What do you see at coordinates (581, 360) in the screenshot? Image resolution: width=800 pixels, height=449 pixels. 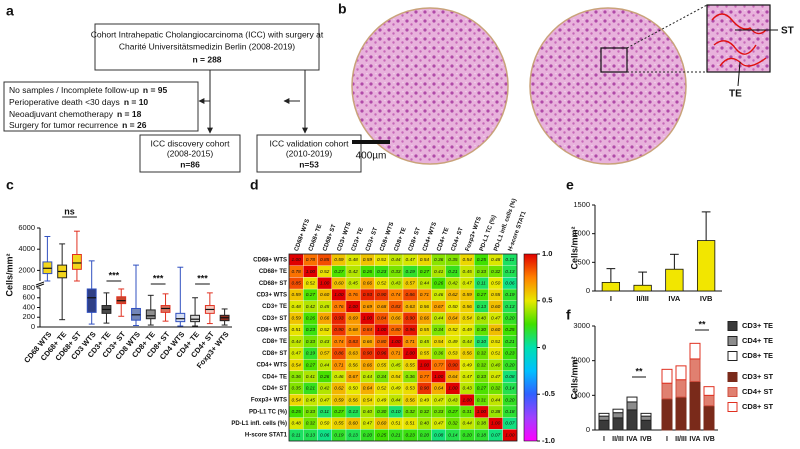 I see `y-tick-label: 2000` at bounding box center [581, 360].